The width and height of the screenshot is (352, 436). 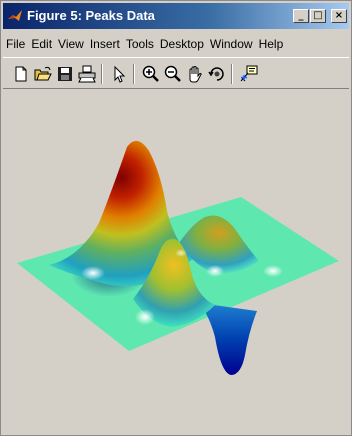 I want to click on minimize-button: _, so click(x=301, y=16).